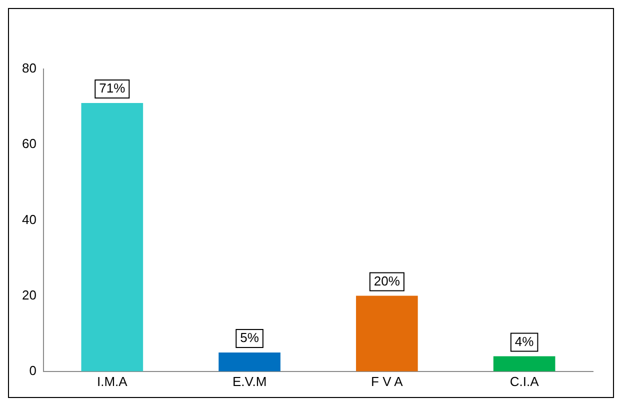 The image size is (626, 410). I want to click on x-tick-label: E.V.M, so click(249, 381).